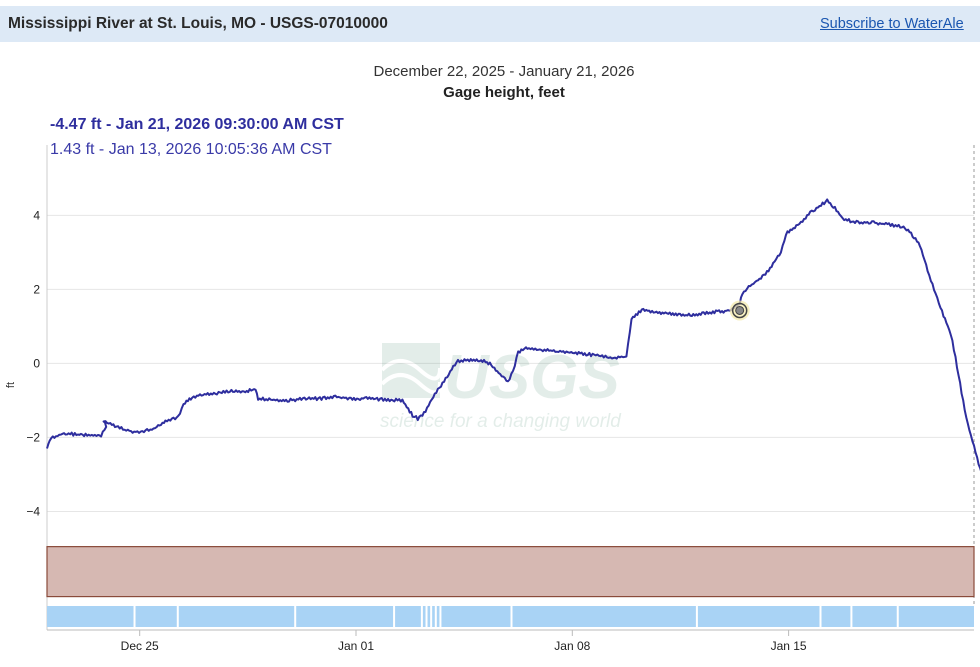  Describe the element at coordinates (504, 71) in the screenshot. I see `chart-period: December 22, 2025 - January 21, 2026` at that location.